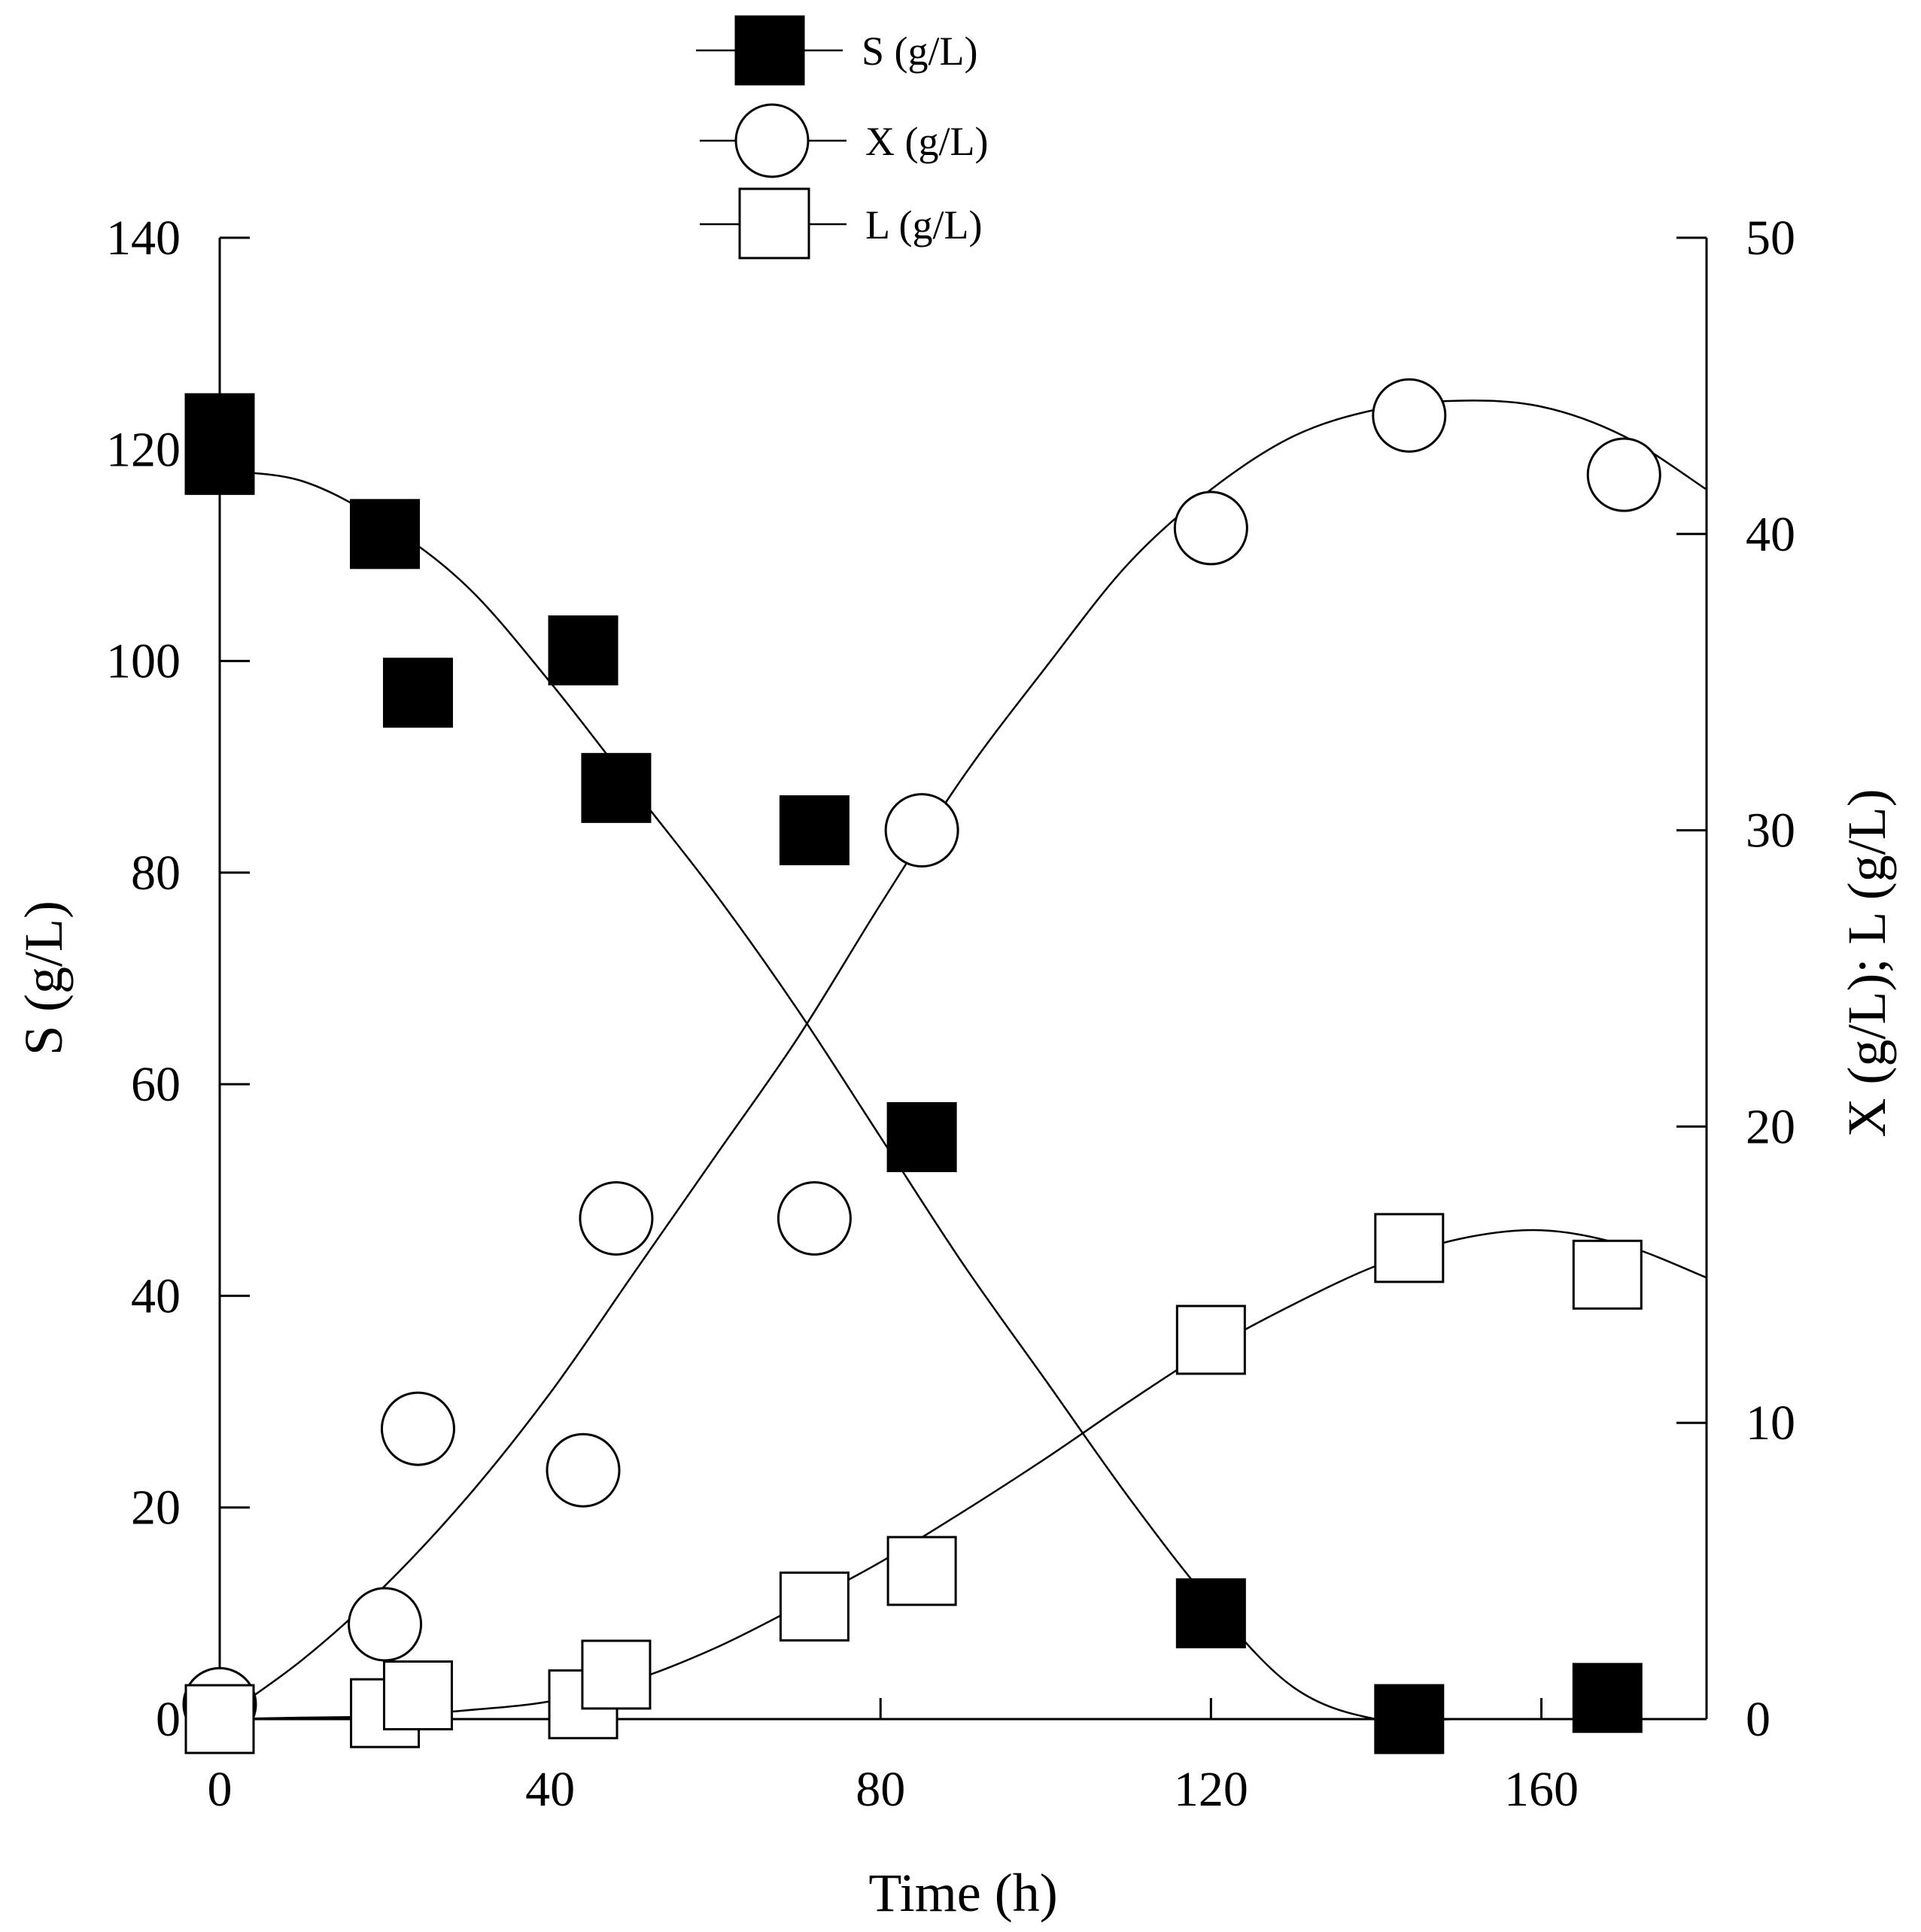  Describe the element at coordinates (1770, 239) in the screenshot. I see `right-y-tick-label-5: 50` at that location.